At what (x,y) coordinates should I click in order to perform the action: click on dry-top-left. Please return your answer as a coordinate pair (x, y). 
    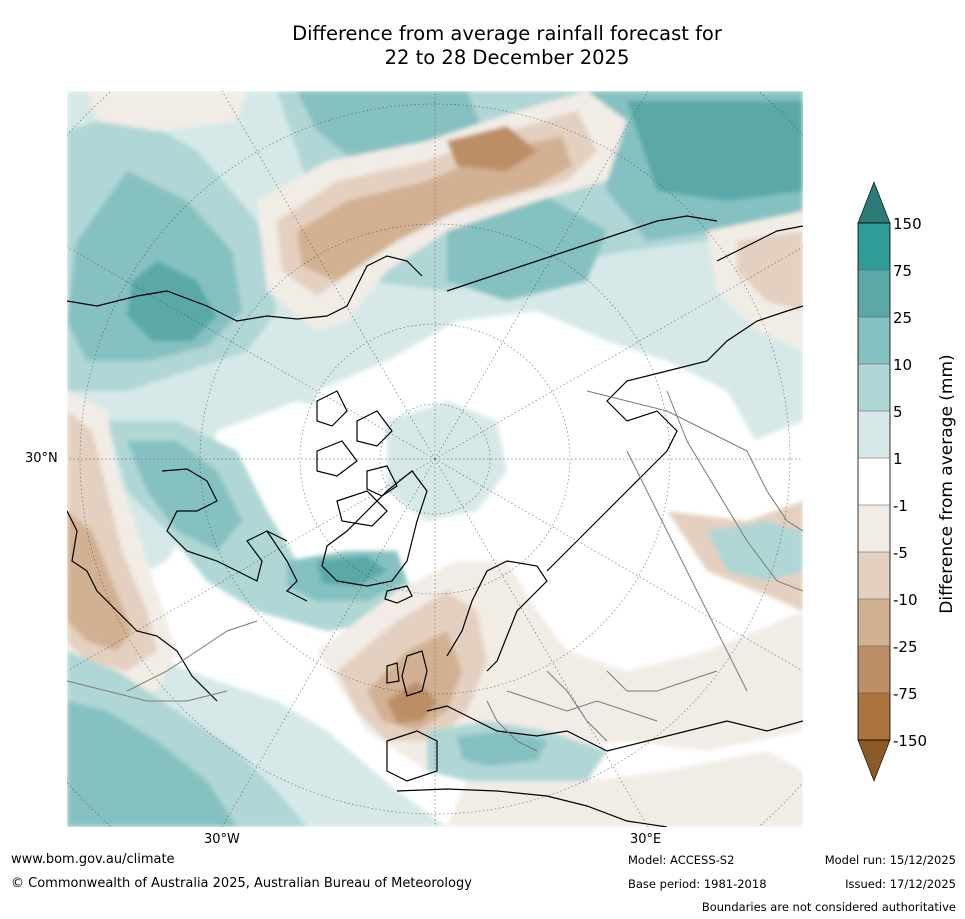
    Looking at the image, I should click on (167, 111).